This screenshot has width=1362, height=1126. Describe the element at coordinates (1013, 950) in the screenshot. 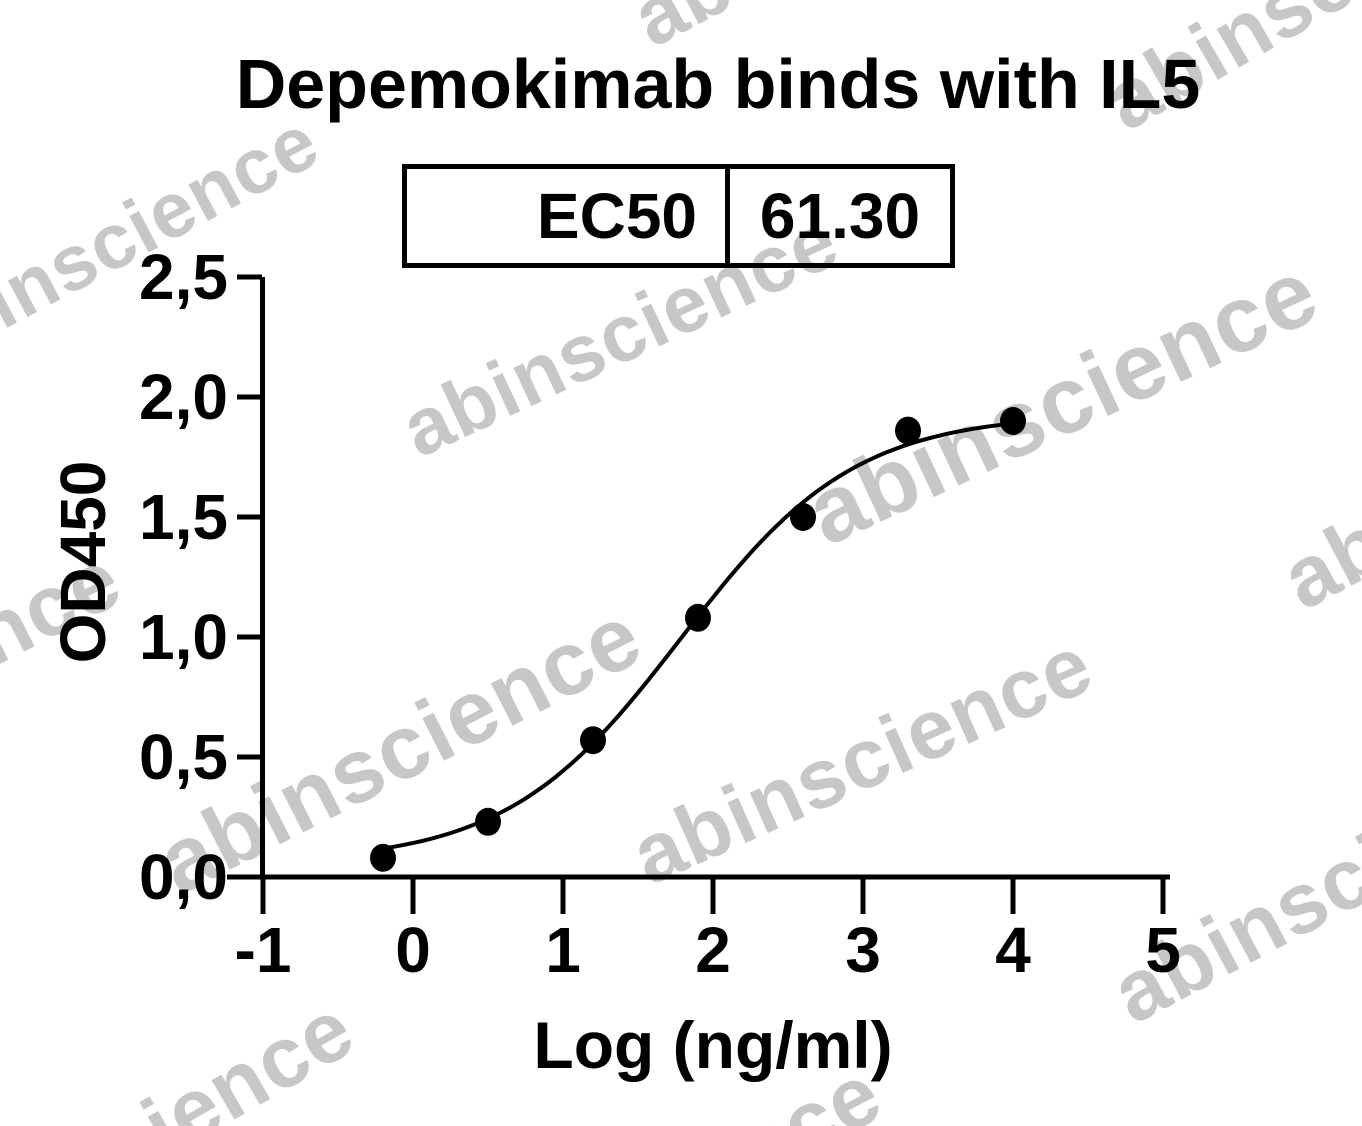

I see `x-tick-label: 4` at that location.